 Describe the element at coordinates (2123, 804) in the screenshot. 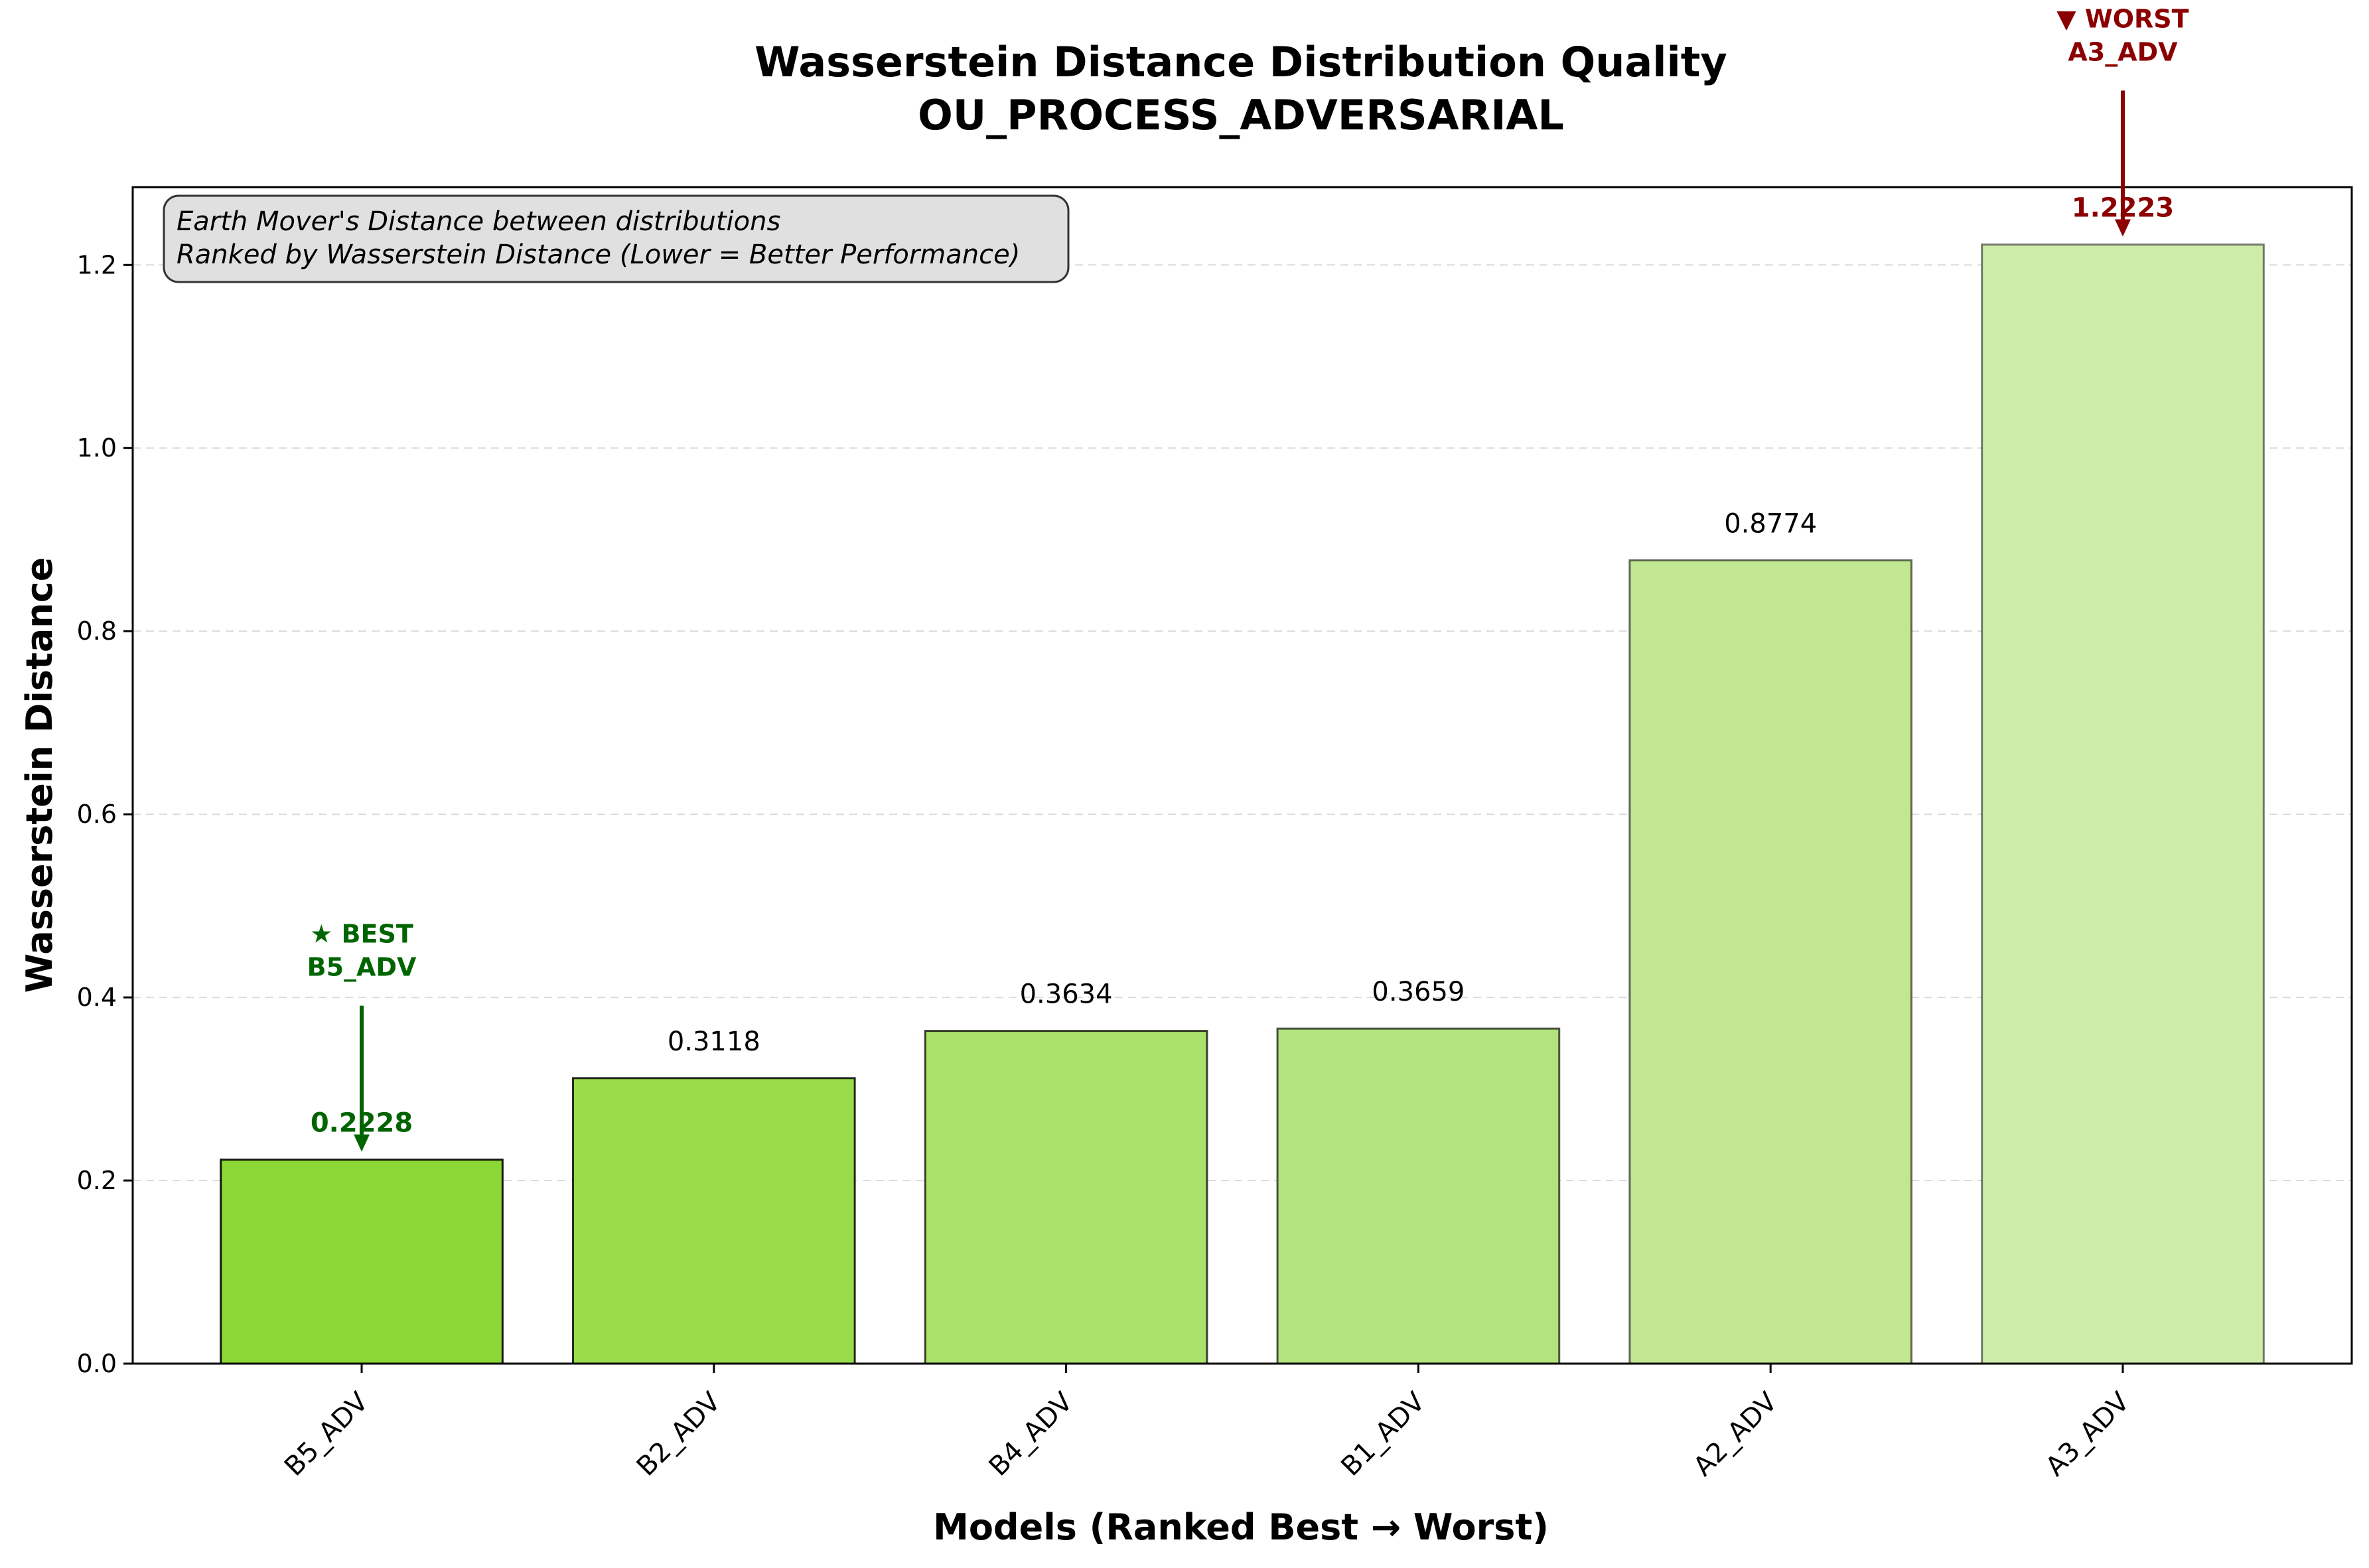

I see `bar-A3_ADV` at that location.